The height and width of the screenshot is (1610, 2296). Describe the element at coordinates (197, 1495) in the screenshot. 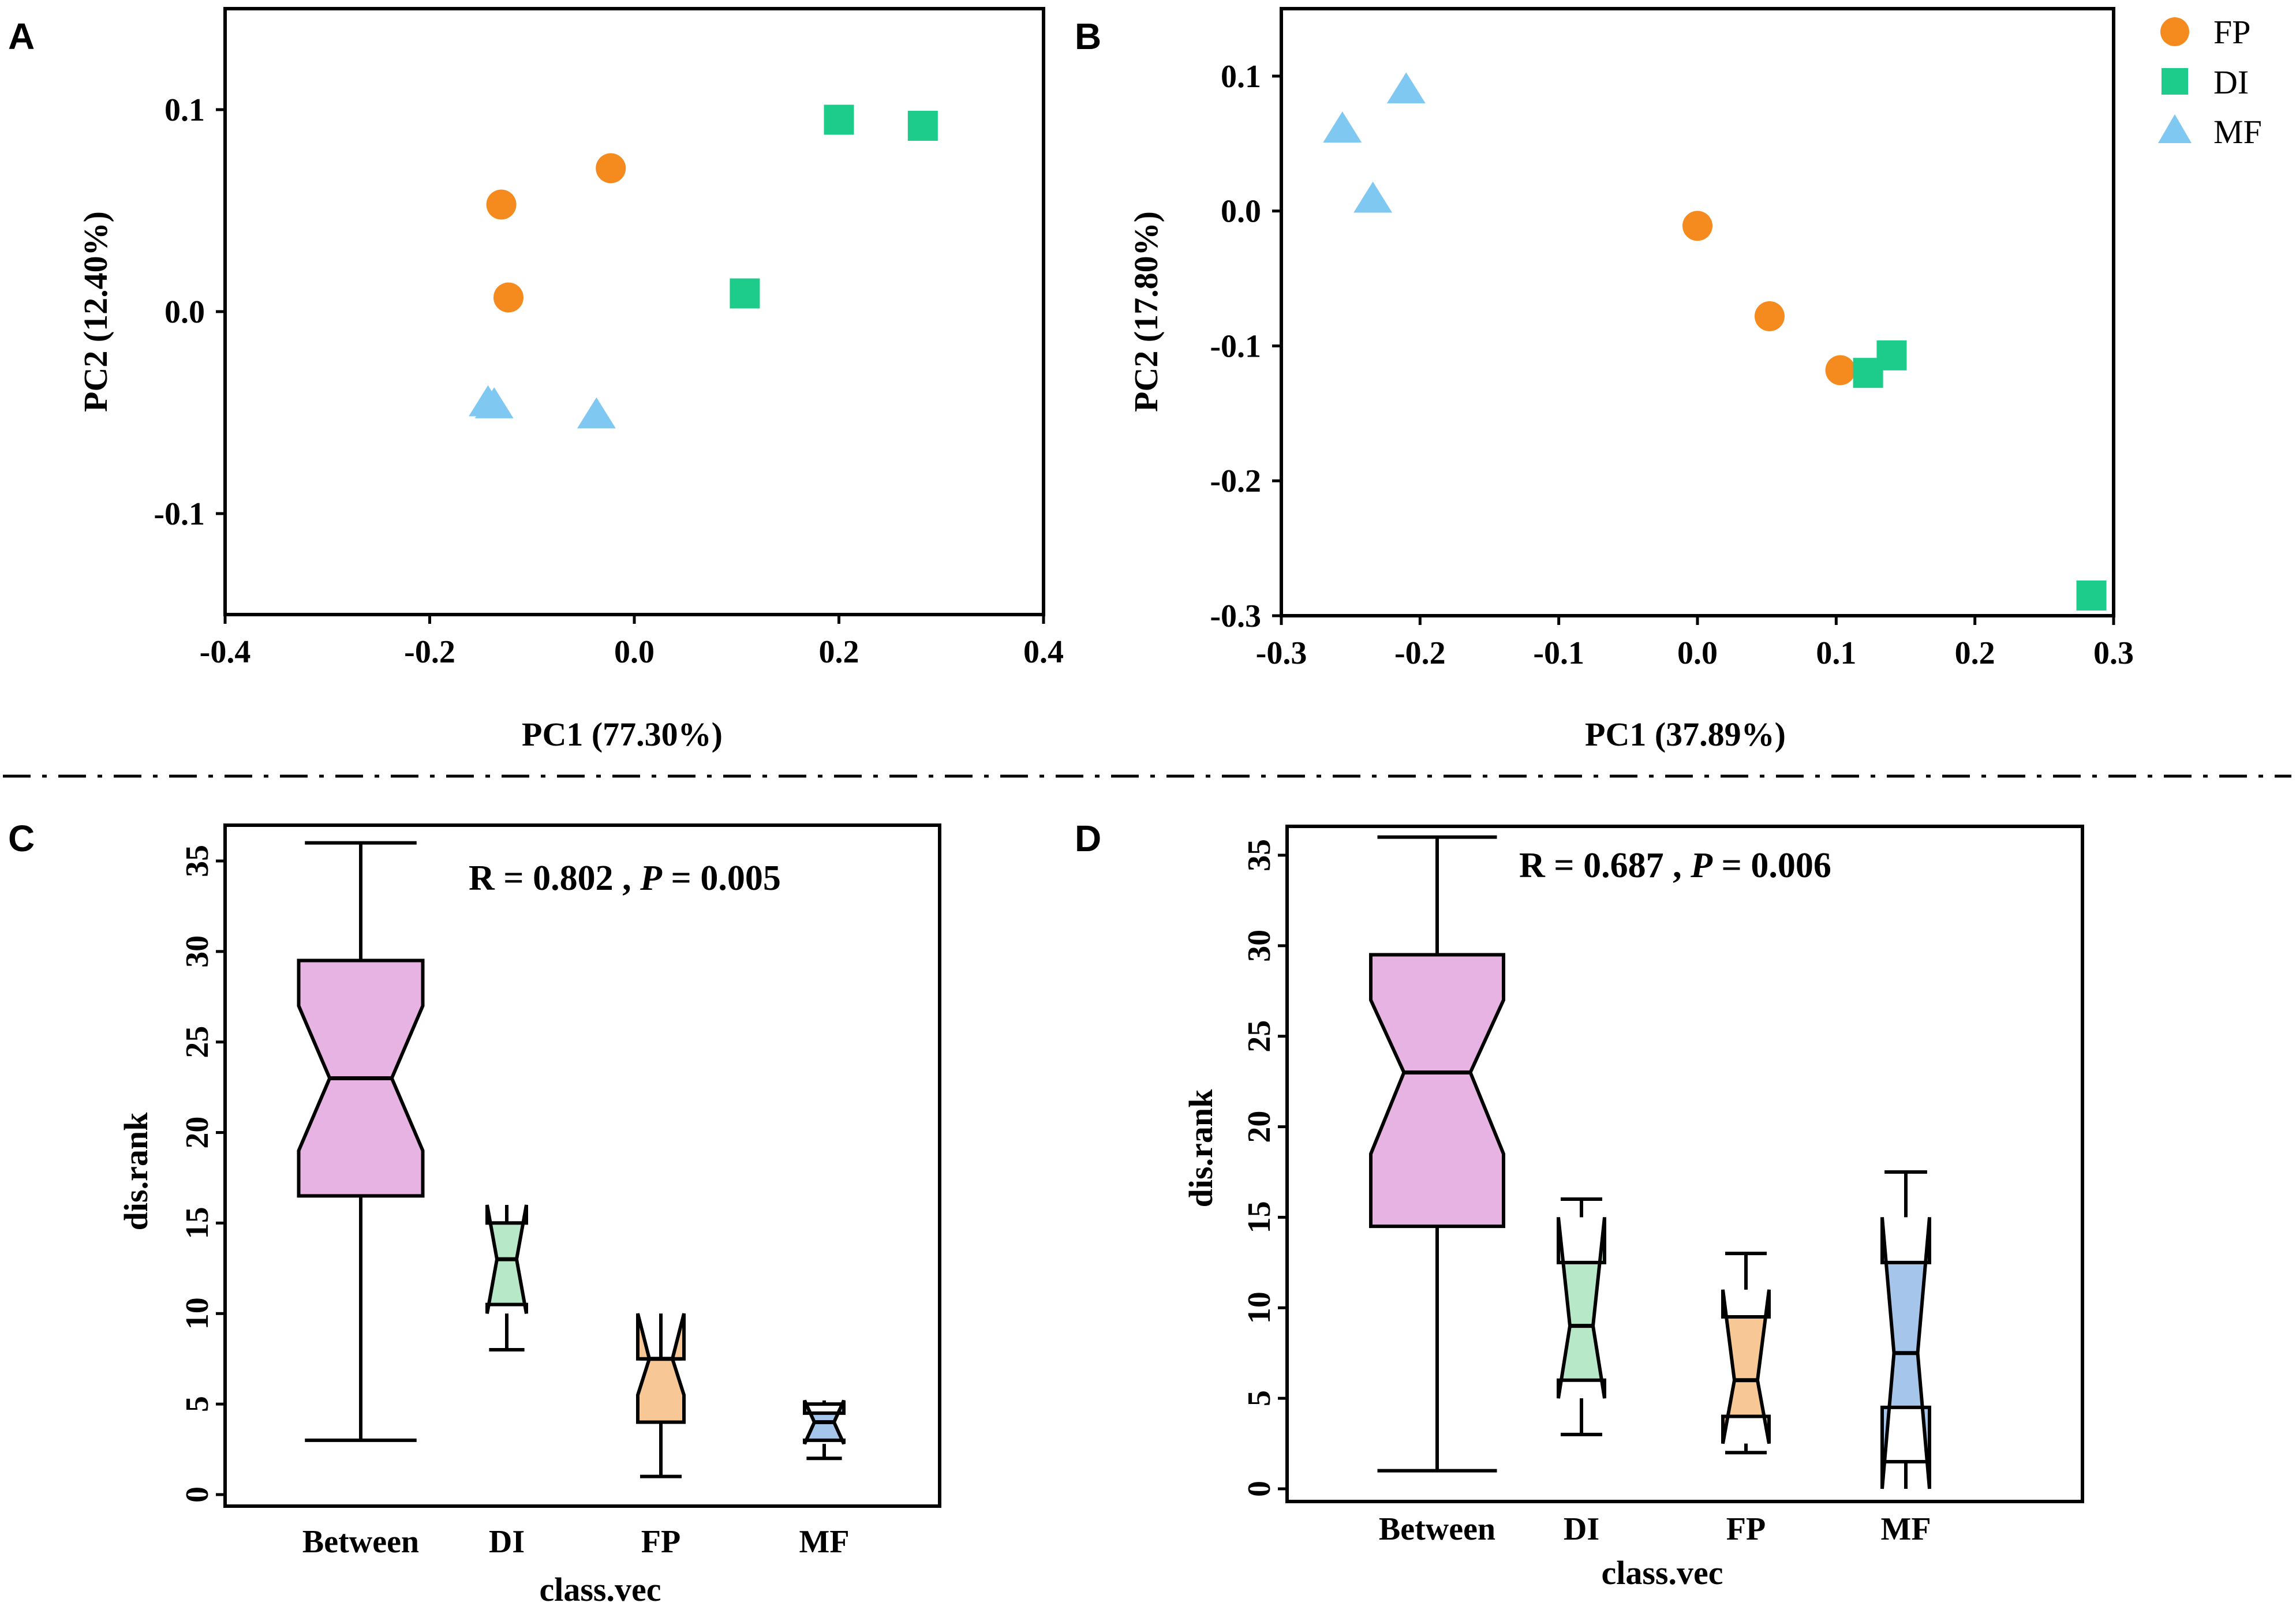

I see `panel-c-y-tick-label: 0` at that location.